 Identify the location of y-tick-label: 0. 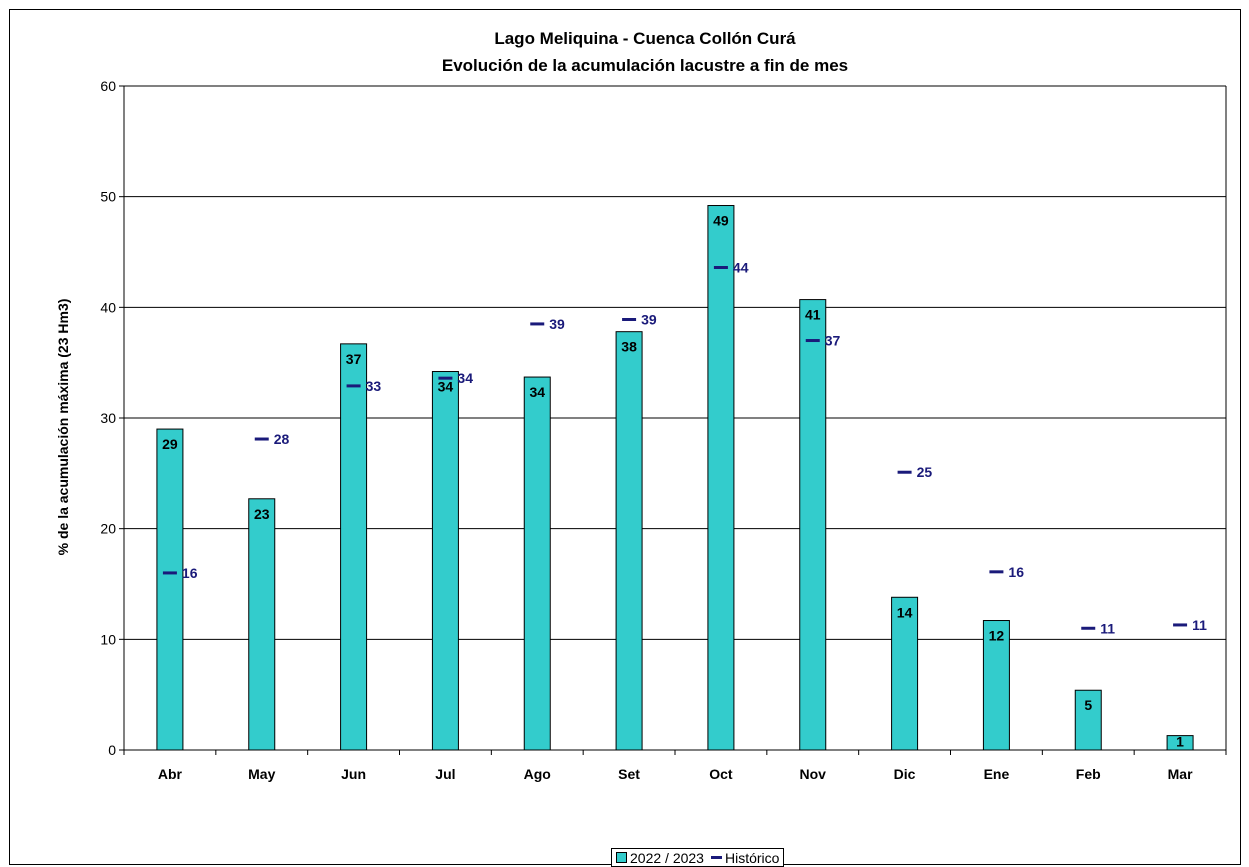
(112, 750).